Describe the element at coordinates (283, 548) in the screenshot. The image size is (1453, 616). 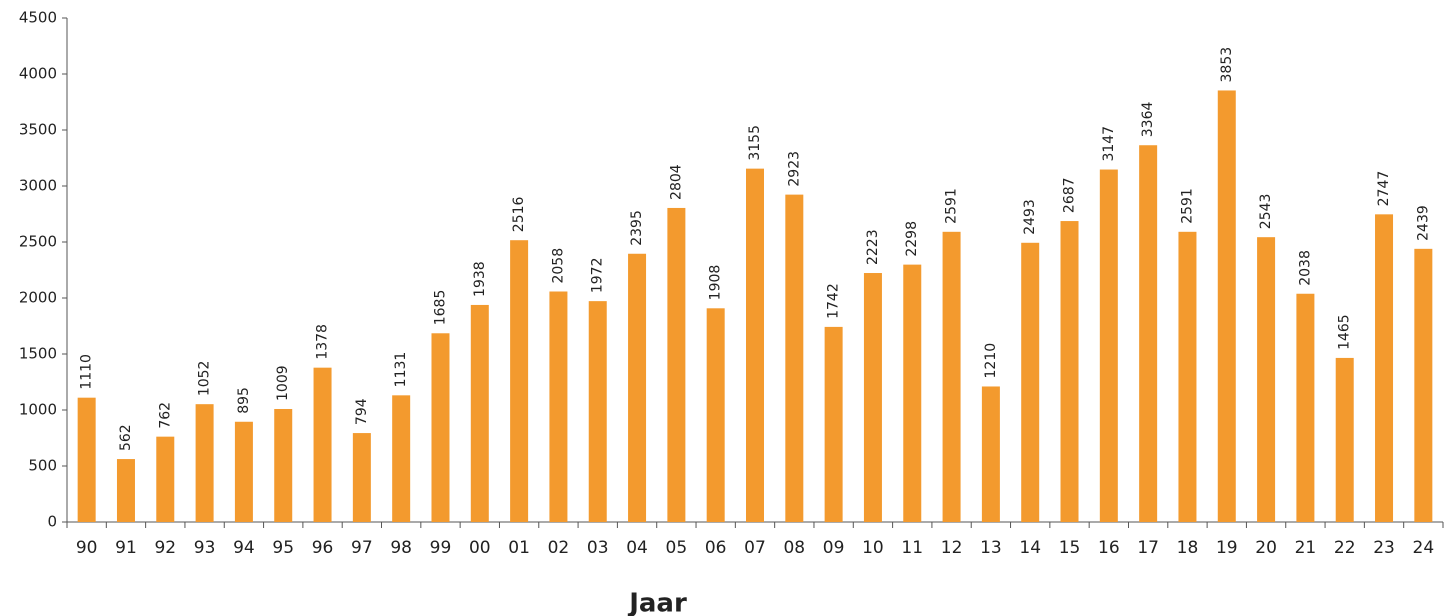
I see `x-tick-label: 95` at that location.